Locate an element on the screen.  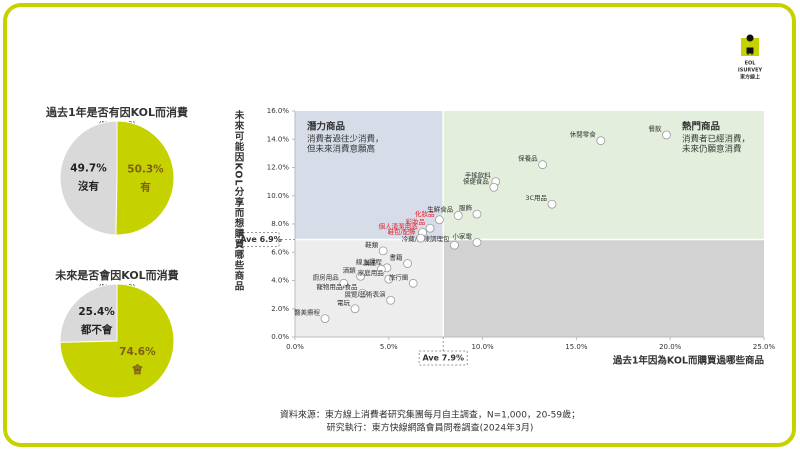
point-label: 生鮮食品 is located at coordinates (440, 209).